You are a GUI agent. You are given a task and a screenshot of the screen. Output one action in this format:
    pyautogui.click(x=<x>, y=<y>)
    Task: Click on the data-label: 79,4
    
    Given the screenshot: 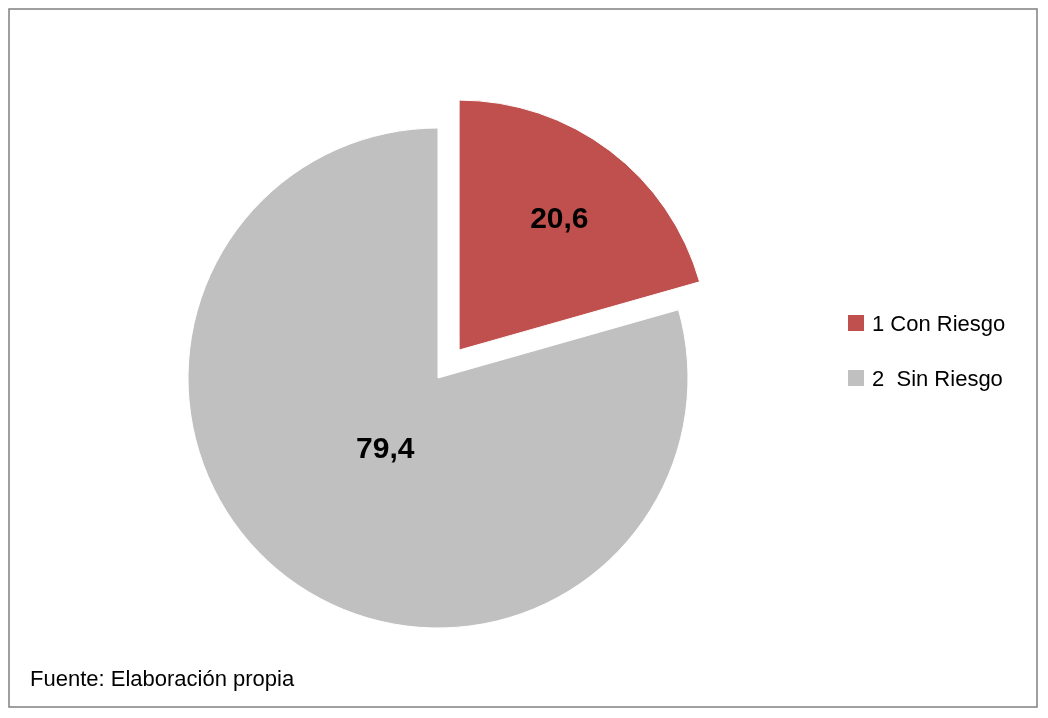 What is the action you would take?
    pyautogui.click(x=385, y=448)
    